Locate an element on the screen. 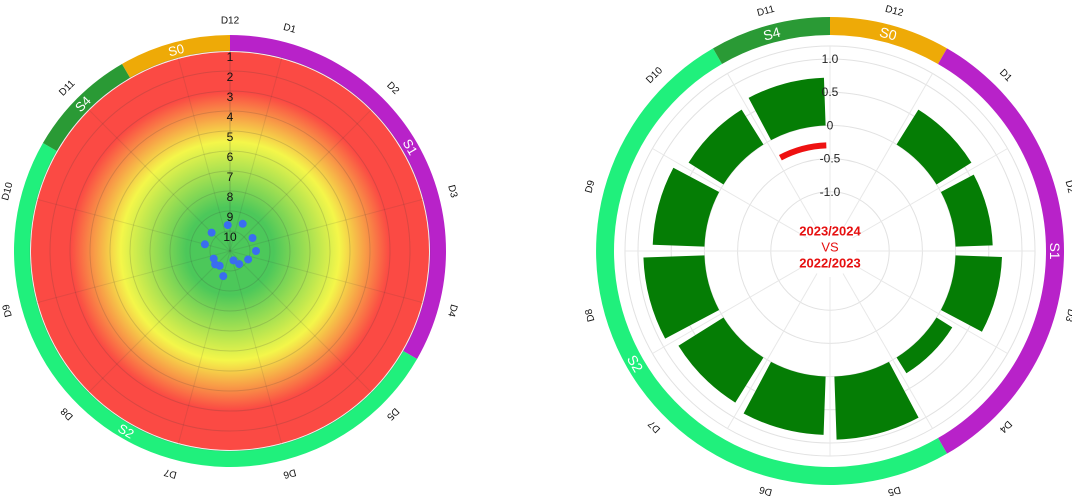  radial-tick-label: 5 is located at coordinates (230, 137).